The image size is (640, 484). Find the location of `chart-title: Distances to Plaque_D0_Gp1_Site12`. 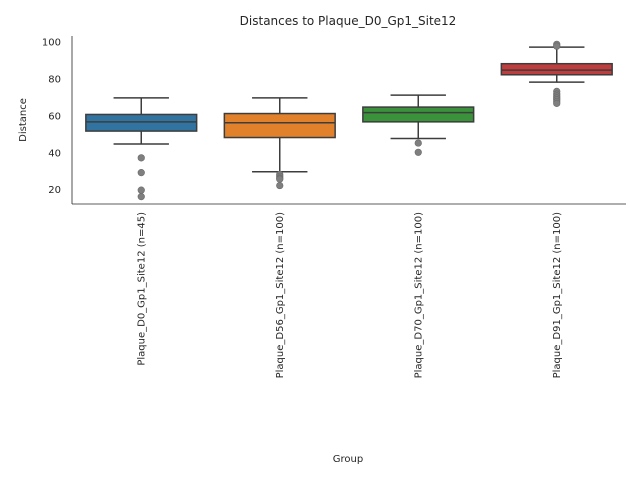

chart-title: Distances to Plaque_D0_Gp1_Site12 is located at coordinates (348, 21).